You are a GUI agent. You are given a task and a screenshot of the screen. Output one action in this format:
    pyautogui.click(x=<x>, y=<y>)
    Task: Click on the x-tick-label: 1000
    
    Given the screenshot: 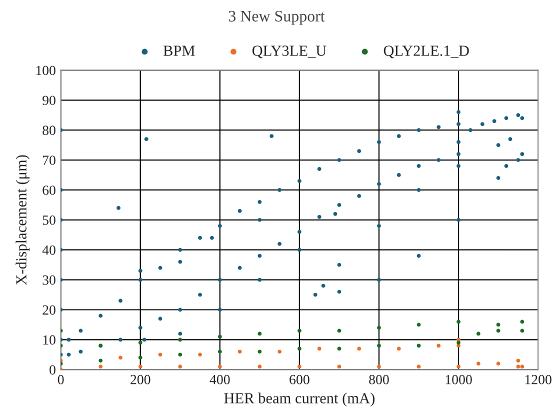 What is the action you would take?
    pyautogui.click(x=459, y=379)
    